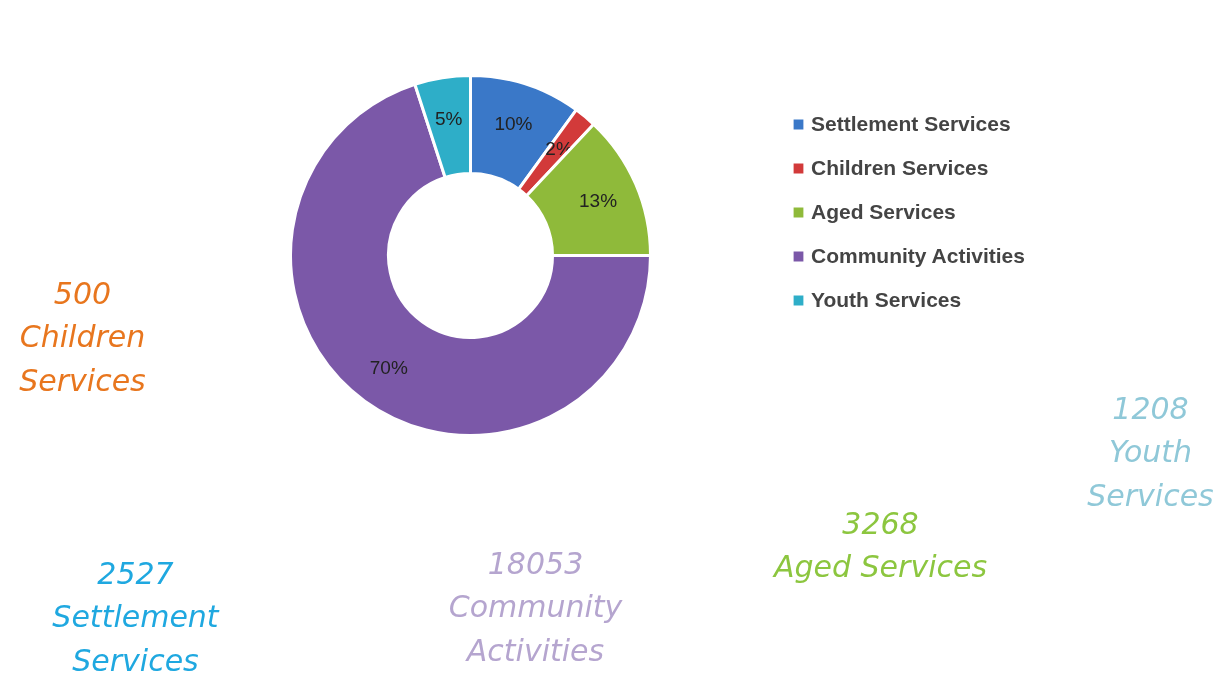  What do you see at coordinates (388, 368) in the screenshot?
I see `data-label: 70%` at bounding box center [388, 368].